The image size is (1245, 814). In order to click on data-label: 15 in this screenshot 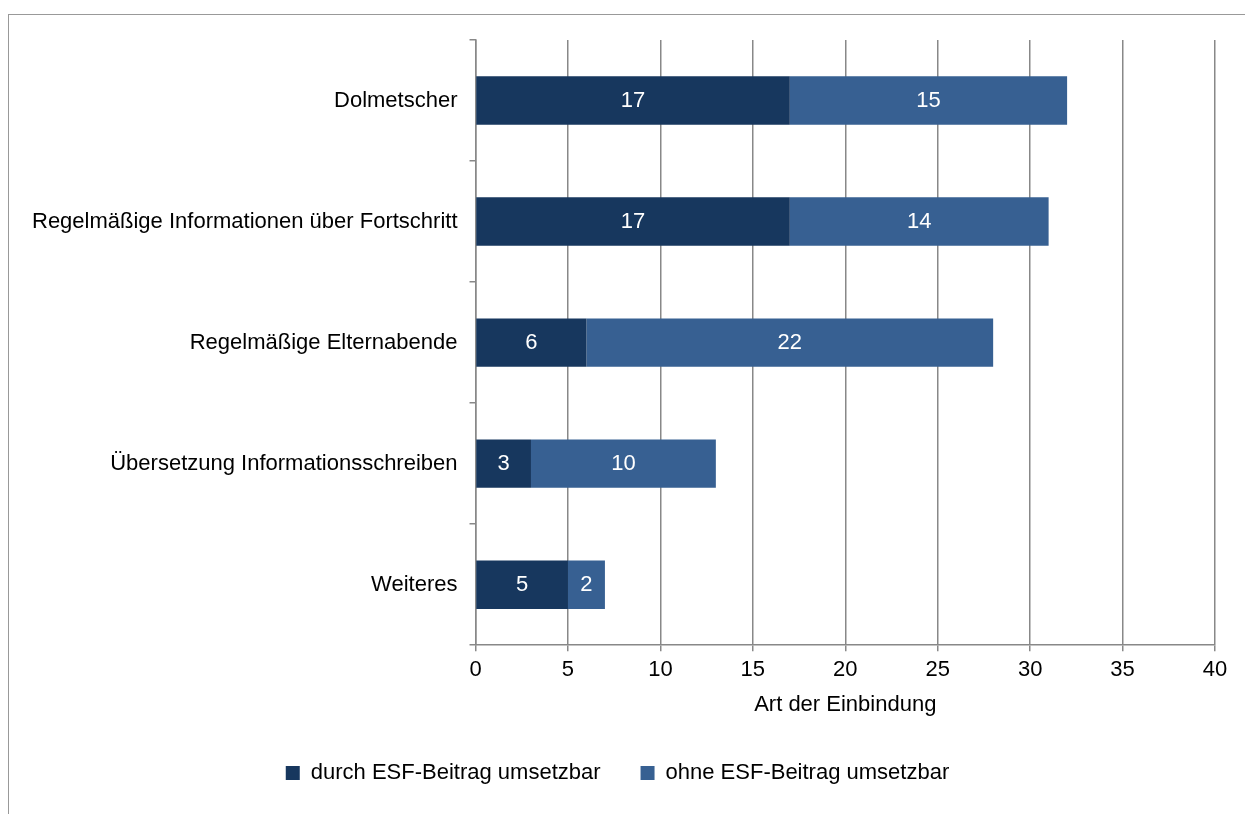, I will do `click(928, 99)`.